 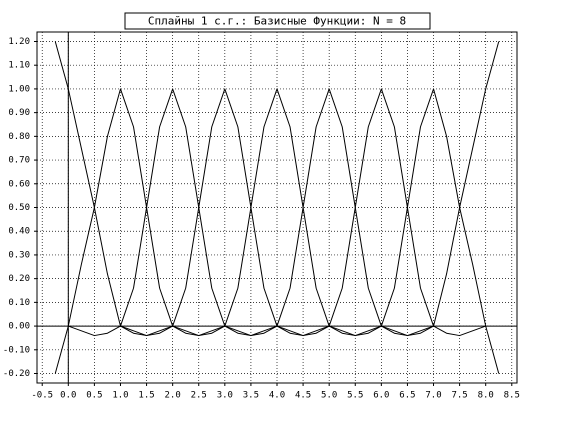 What do you see at coordinates (251, 396) in the screenshot?
I see `x-tick-label: 3.5` at bounding box center [251, 396].